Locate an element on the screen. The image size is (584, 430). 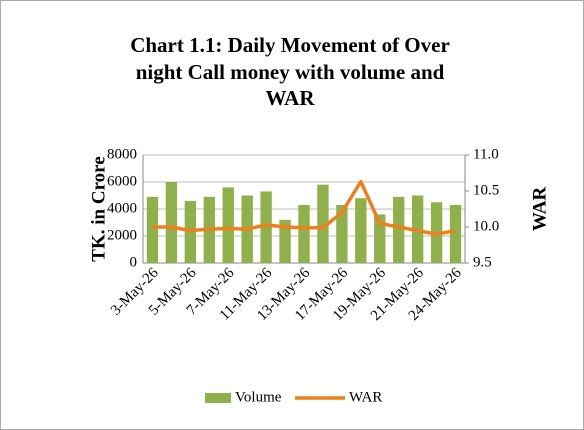
y-tick-label: 8000 is located at coordinates (122, 154).